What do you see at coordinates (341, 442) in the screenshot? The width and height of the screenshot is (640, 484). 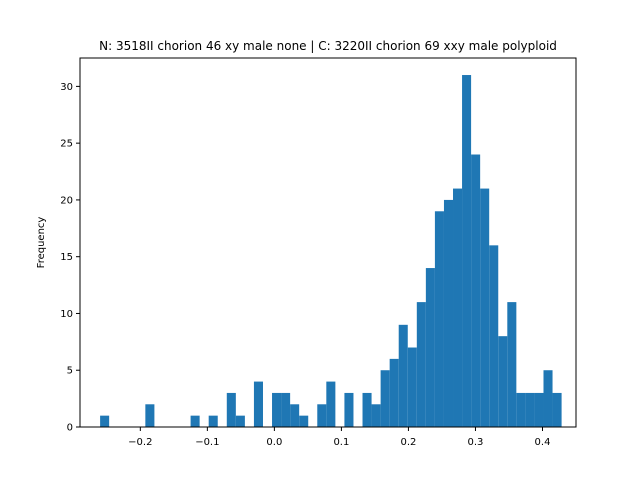 I see `x-tick-label: 0.1` at bounding box center [341, 442].